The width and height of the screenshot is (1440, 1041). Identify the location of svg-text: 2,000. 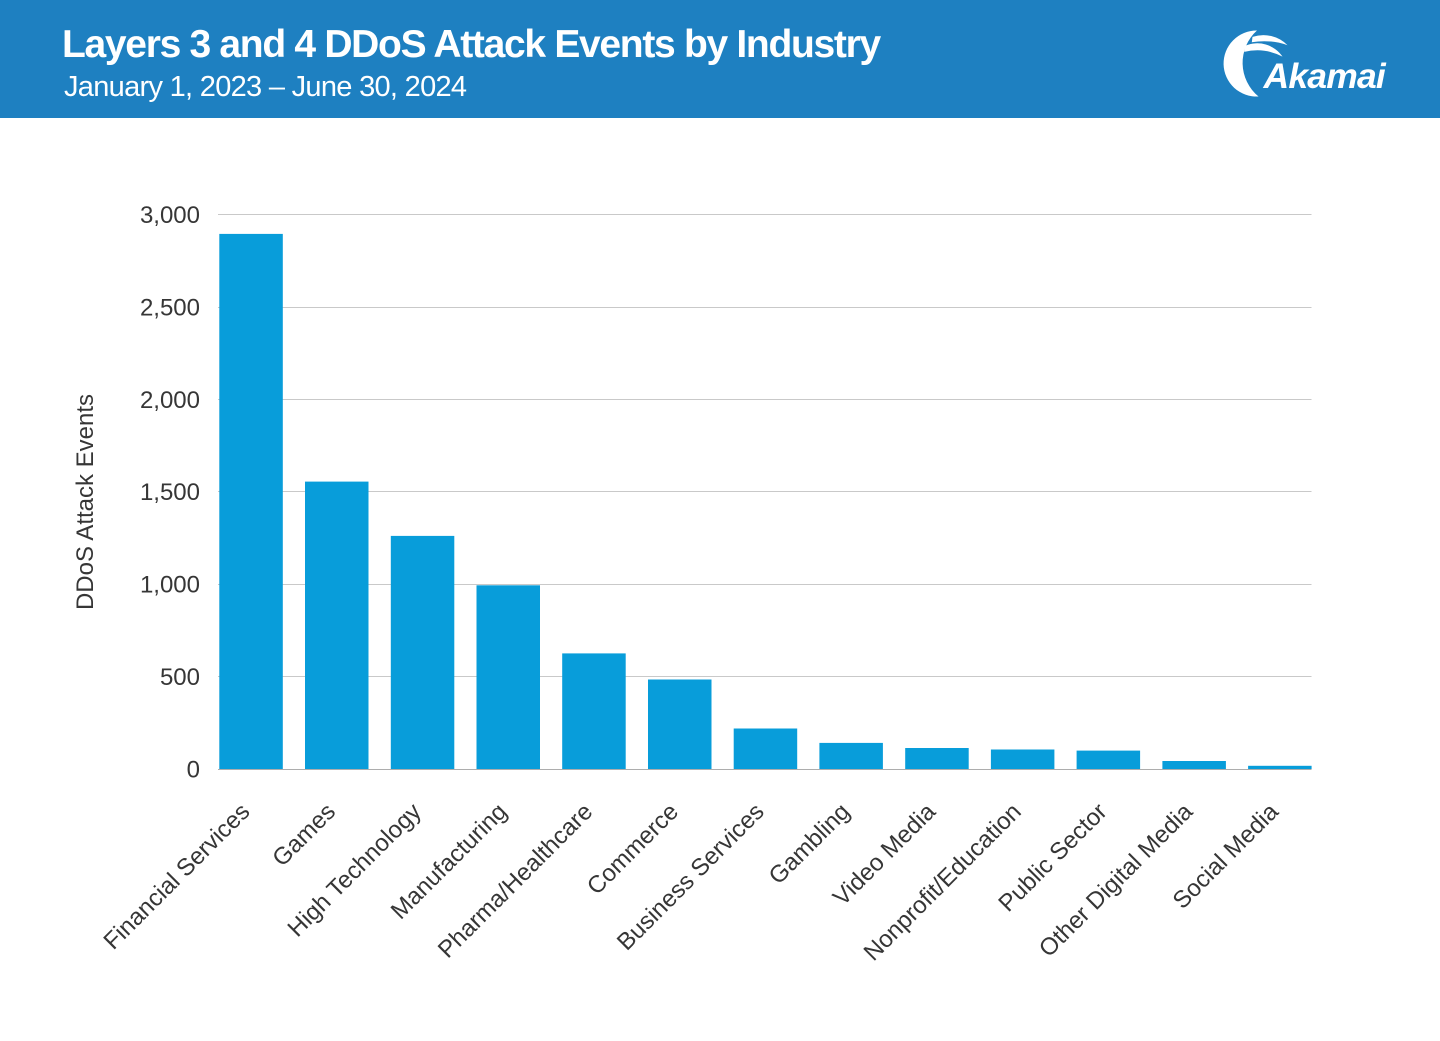
(170, 400).